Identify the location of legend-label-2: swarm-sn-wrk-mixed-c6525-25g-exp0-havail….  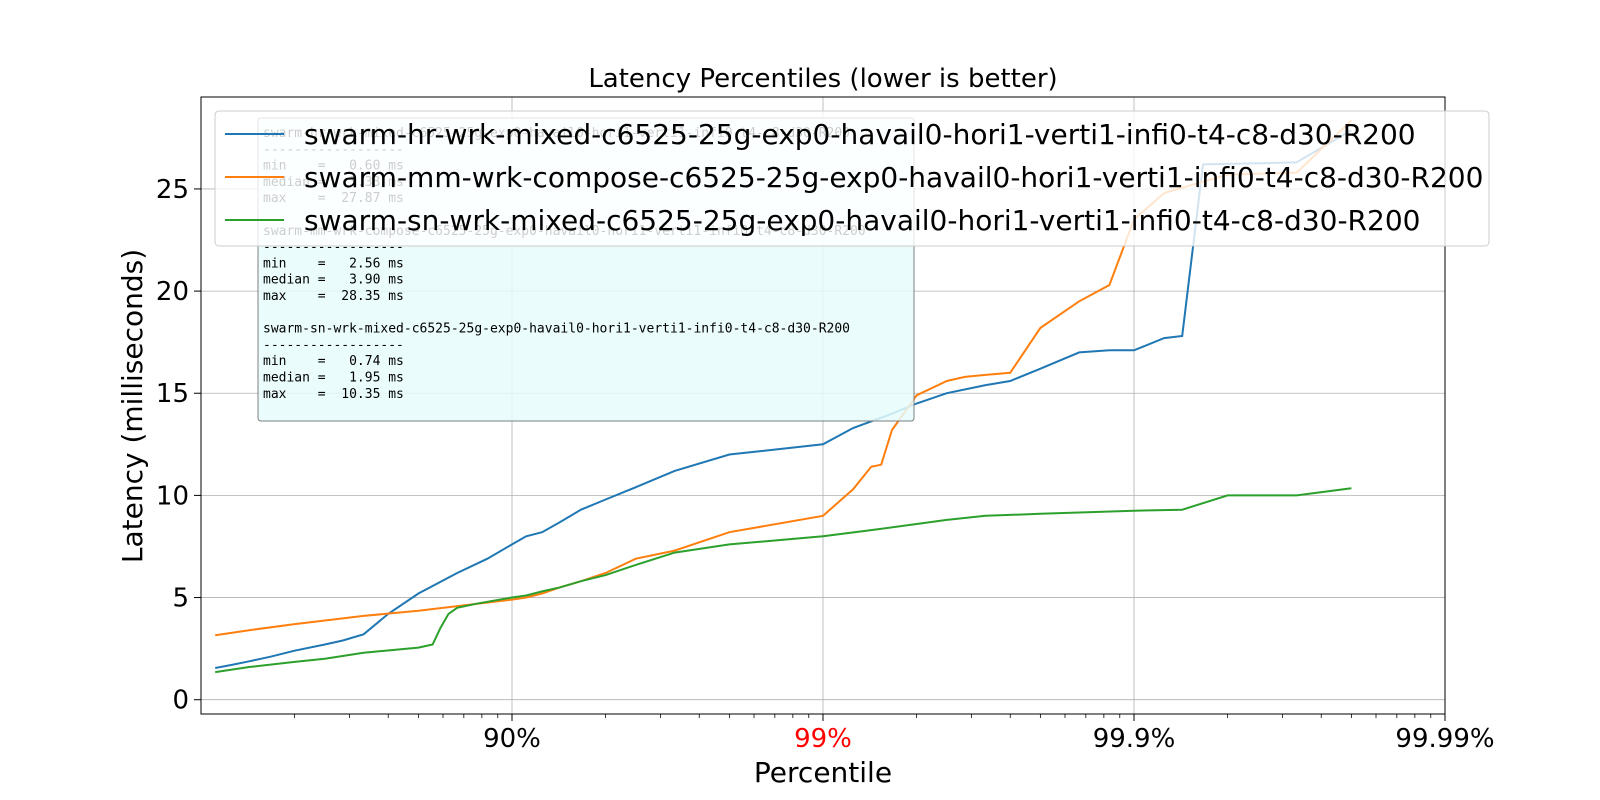
(862, 220).